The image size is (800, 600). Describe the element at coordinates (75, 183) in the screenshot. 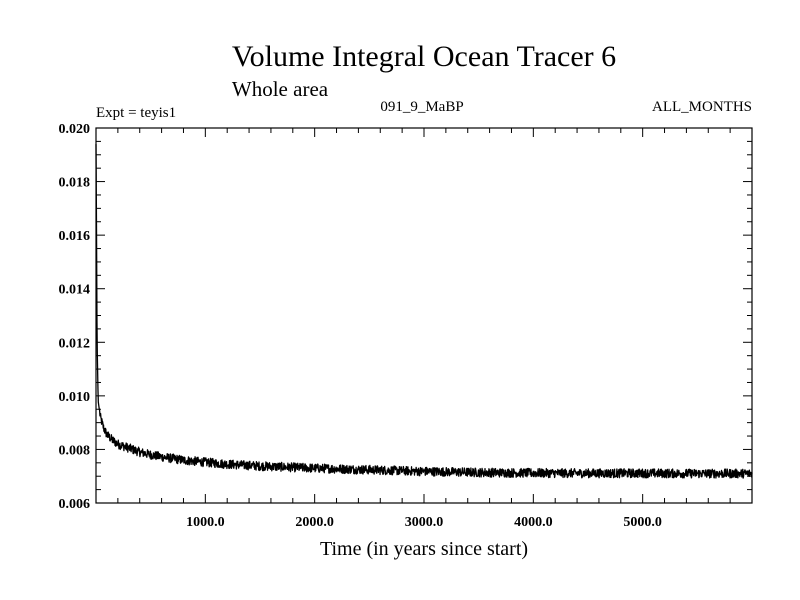

I see `y-tick-label: 0.018` at that location.